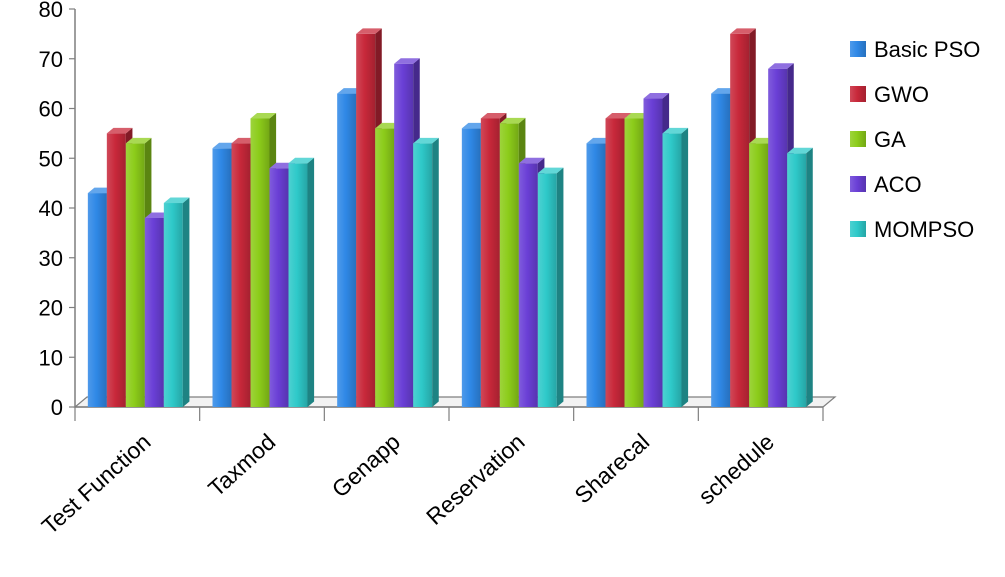  Describe the element at coordinates (51, 59) in the screenshot. I see `y-tick-label: 70` at that location.